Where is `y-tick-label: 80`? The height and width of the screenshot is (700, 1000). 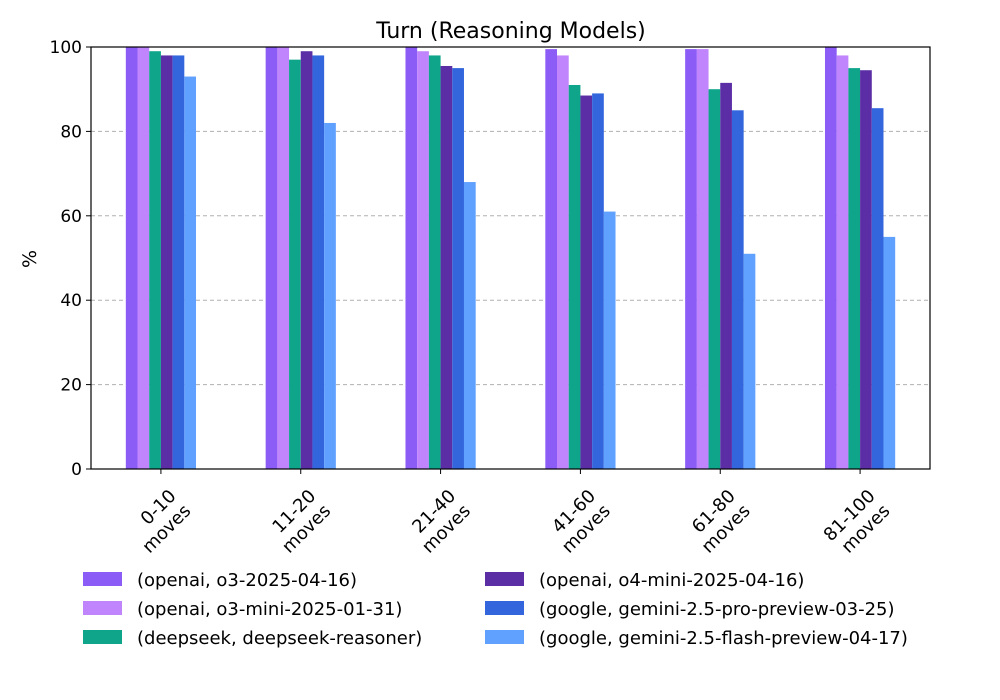 y-tick-label: 80 is located at coordinates (71, 132).